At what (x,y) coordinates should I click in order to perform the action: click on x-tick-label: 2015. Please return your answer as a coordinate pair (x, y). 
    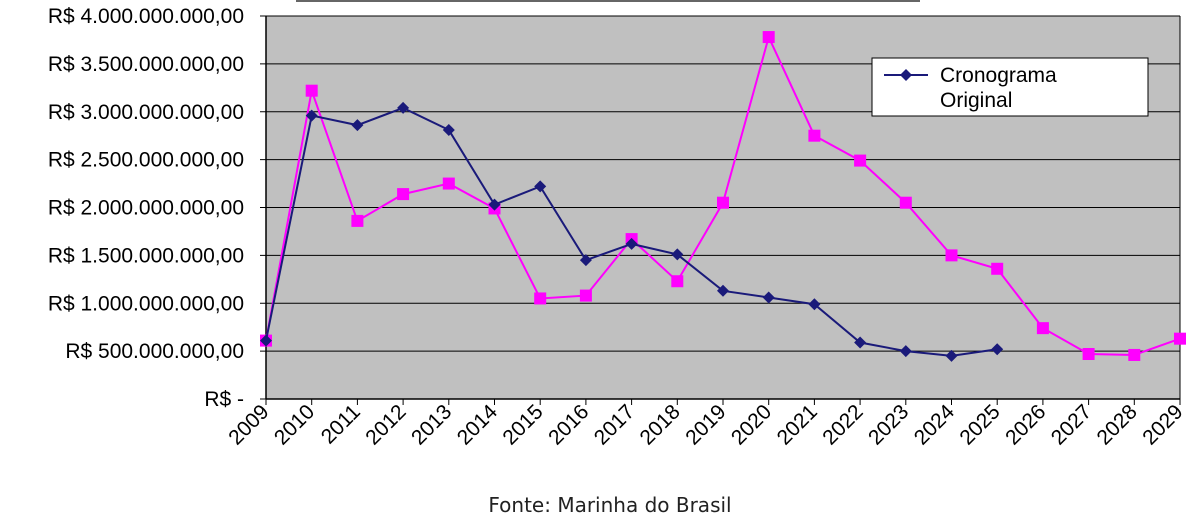
    Looking at the image, I should click on (522, 424).